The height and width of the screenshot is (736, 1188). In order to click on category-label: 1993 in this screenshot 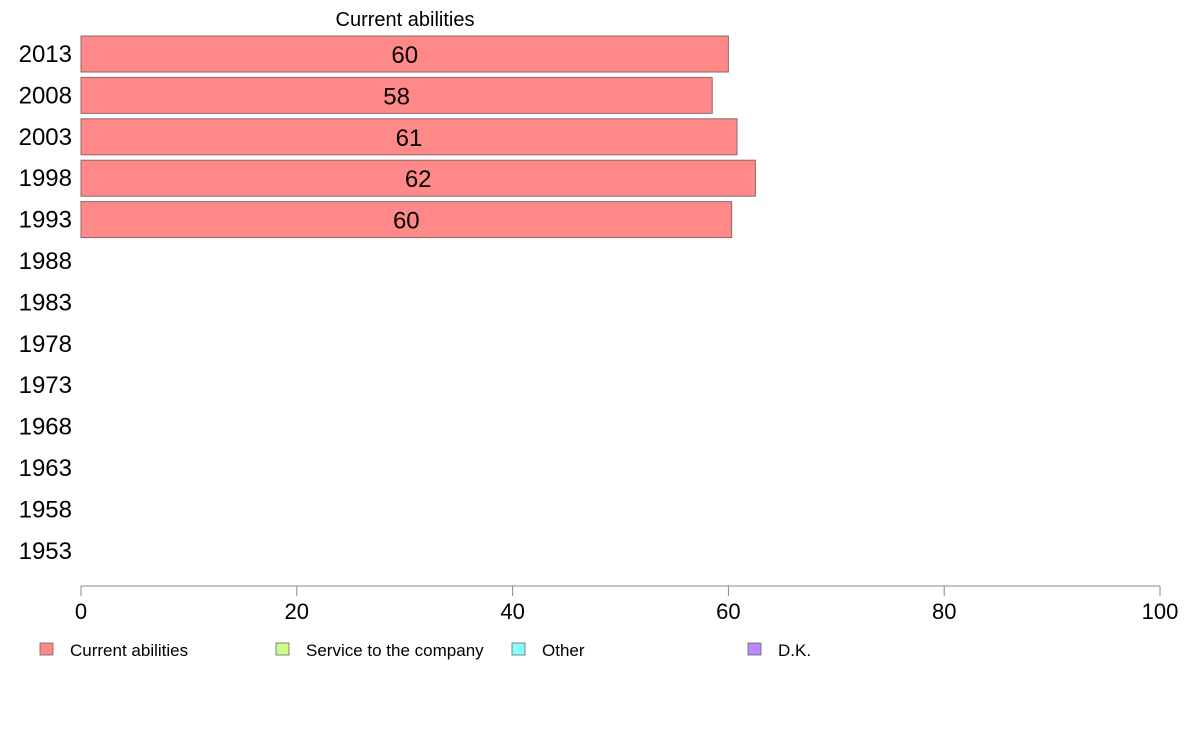, I will do `click(45, 220)`.